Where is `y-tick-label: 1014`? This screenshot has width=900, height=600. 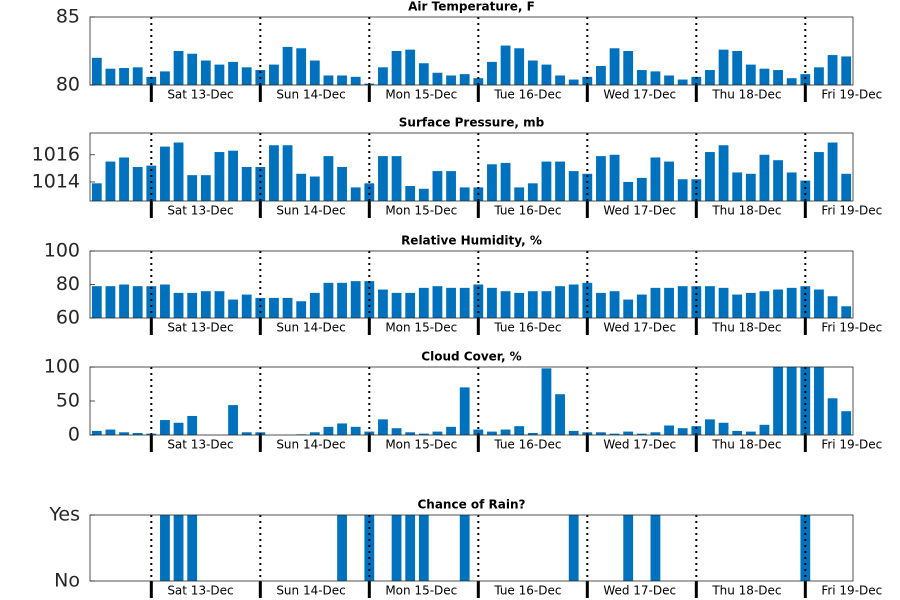 y-tick-label: 1014 is located at coordinates (56, 181).